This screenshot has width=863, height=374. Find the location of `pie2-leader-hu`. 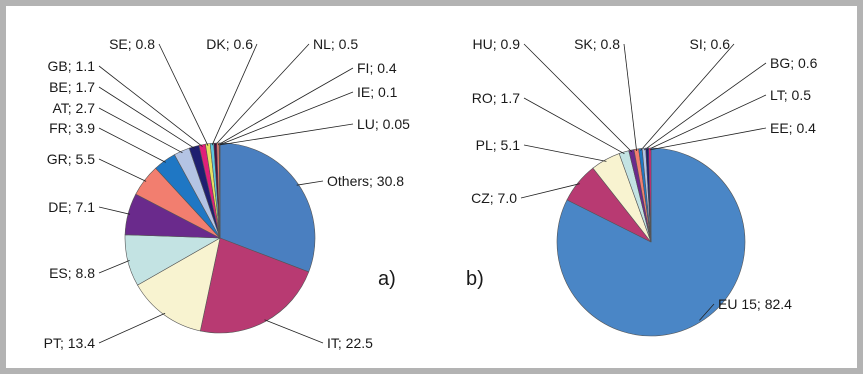

pie2-leader-hu is located at coordinates (578, 98).